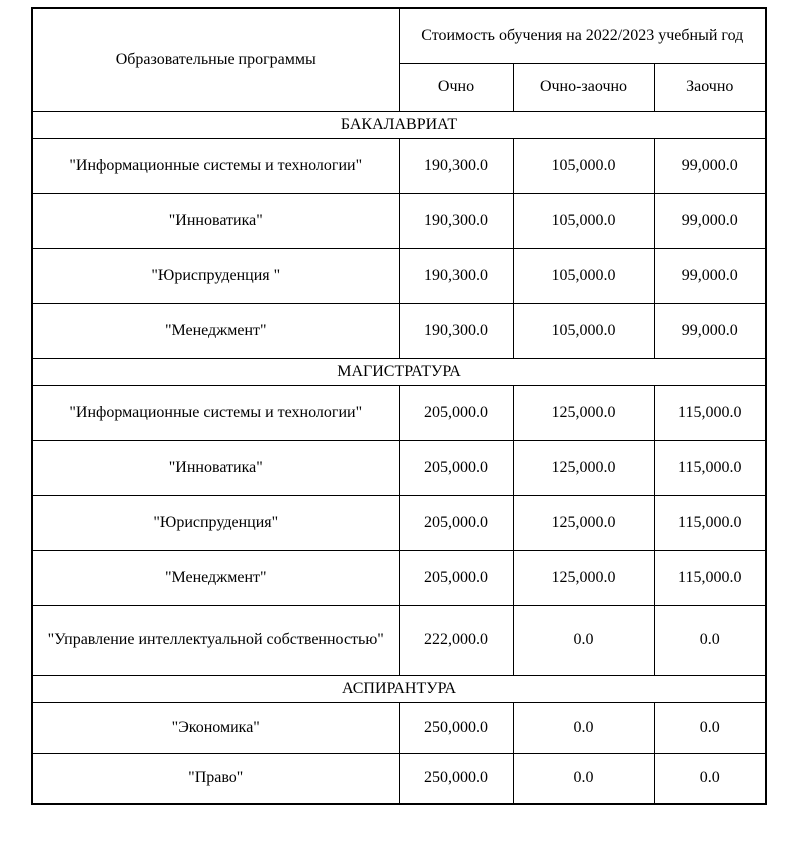 Image resolution: width=788 pixels, height=843 pixels. What do you see at coordinates (215, 59) in the screenshot?
I see `col-header-programs: Образовательные программы` at bounding box center [215, 59].